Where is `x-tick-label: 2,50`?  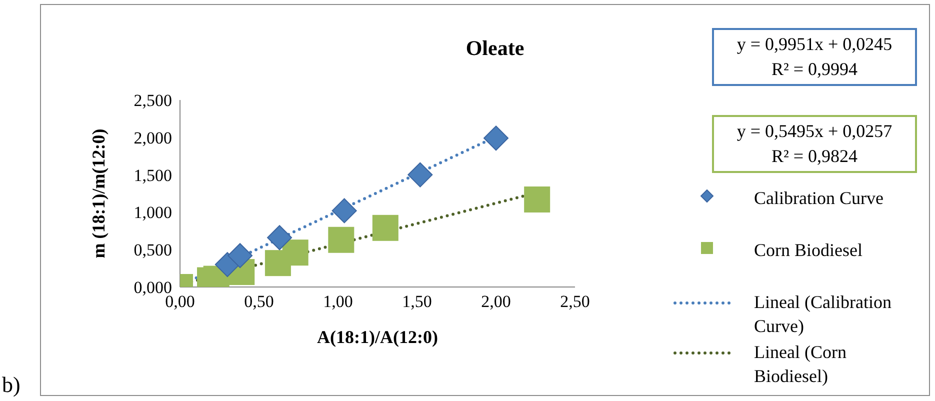 x-tick-label: 2,50 is located at coordinates (575, 302).